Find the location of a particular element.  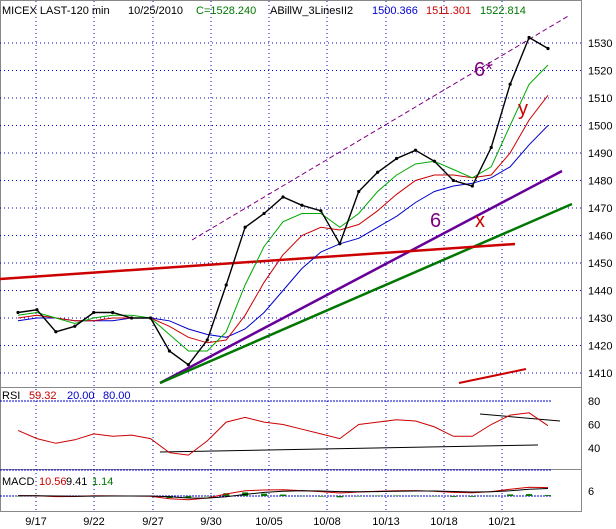

x-tick-label: 9/17 is located at coordinates (35, 522).